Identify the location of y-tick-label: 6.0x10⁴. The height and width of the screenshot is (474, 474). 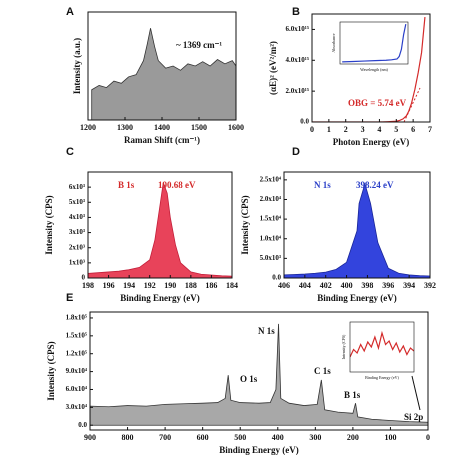
(77, 389).